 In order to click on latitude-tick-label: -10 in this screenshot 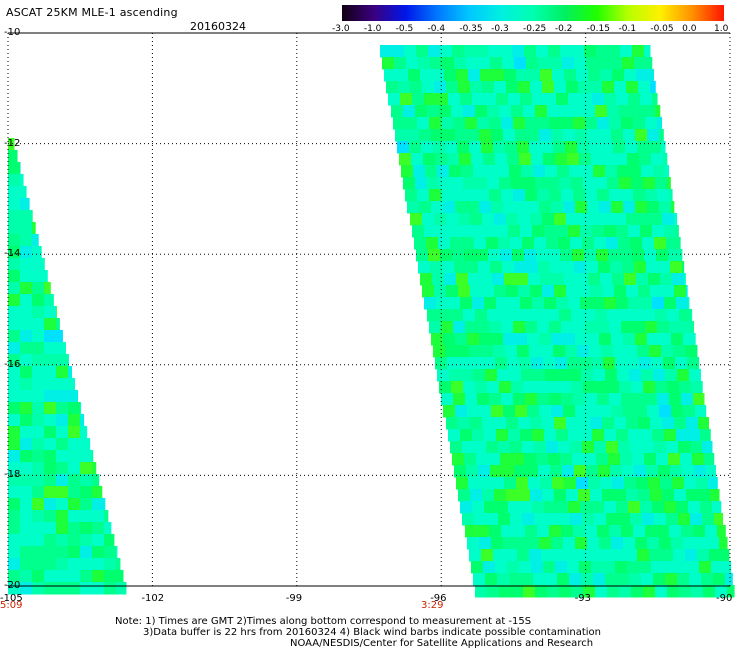, I will do `click(12, 32)`.